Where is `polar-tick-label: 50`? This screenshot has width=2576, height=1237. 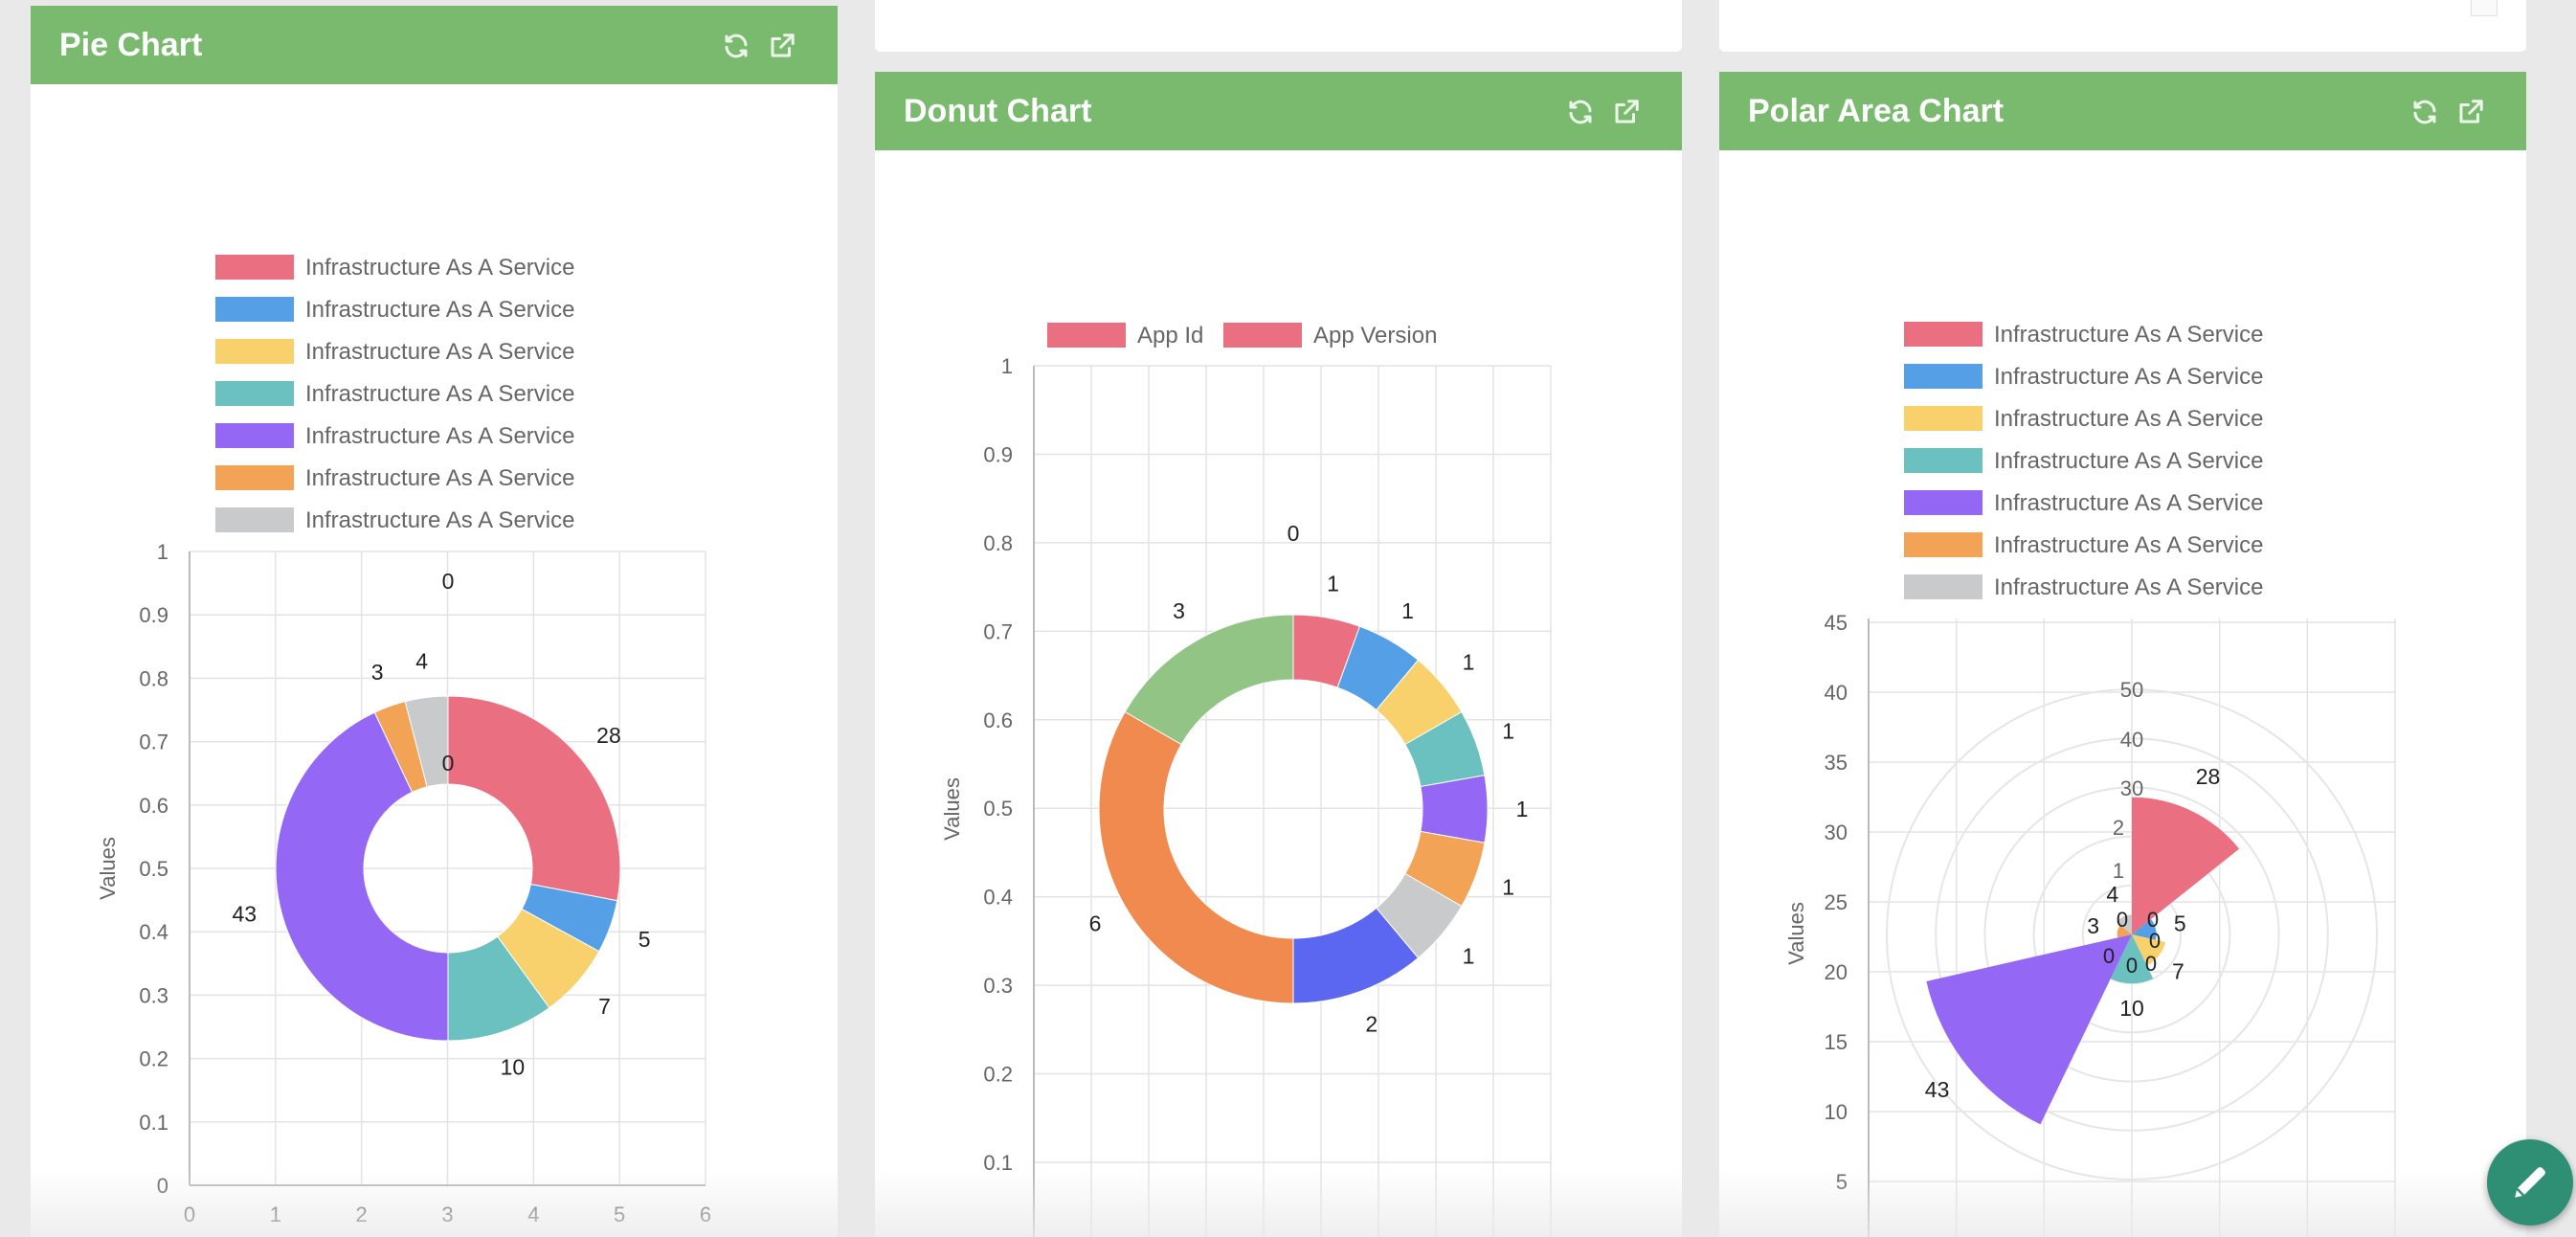 polar-tick-label: 50 is located at coordinates (2131, 690).